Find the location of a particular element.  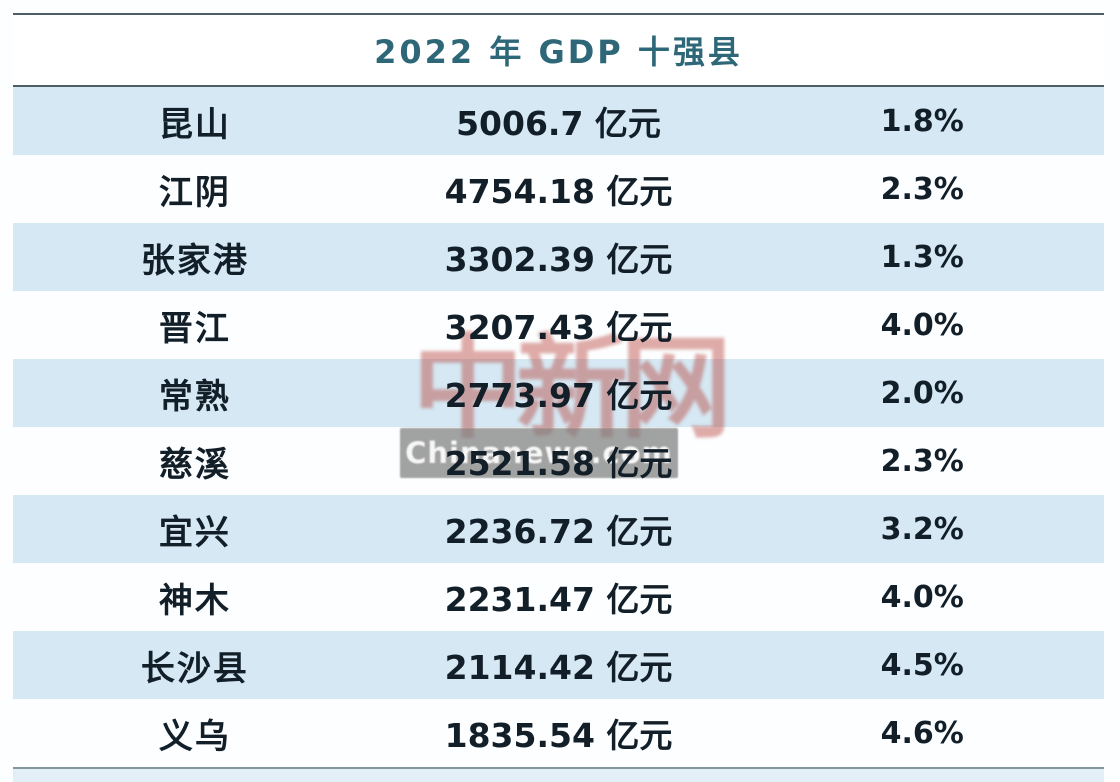

header-rule is located at coordinates (558, 86).